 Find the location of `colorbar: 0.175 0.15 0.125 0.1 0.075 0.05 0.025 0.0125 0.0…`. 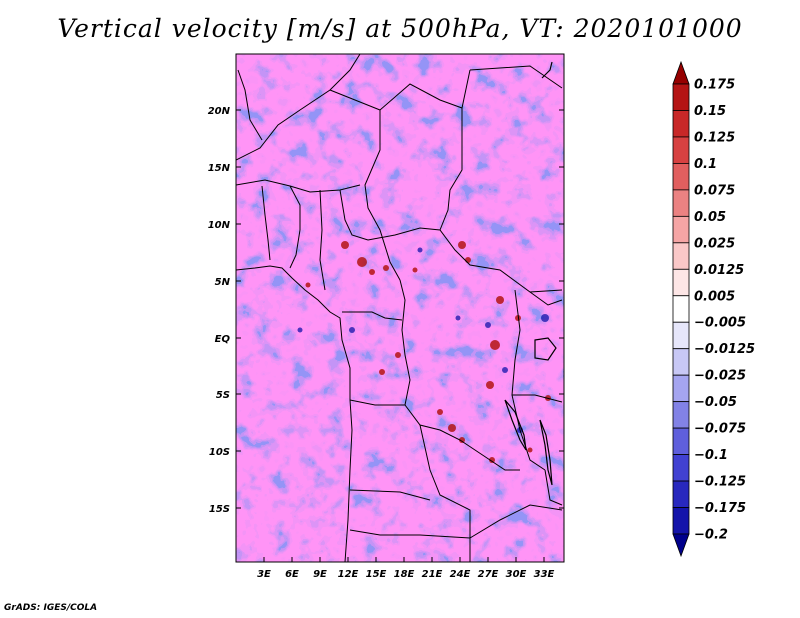

colorbar: 0.175 0.15 0.125 0.1 0.075 0.05 0.025 0.0125 0.0… is located at coordinates (713, 309).